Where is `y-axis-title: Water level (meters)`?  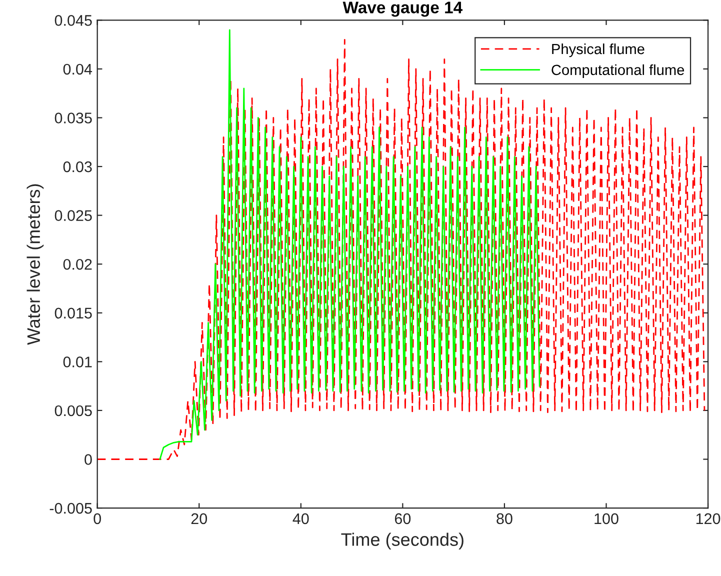
y-axis-title: Water level (meters) is located at coordinates (35, 264).